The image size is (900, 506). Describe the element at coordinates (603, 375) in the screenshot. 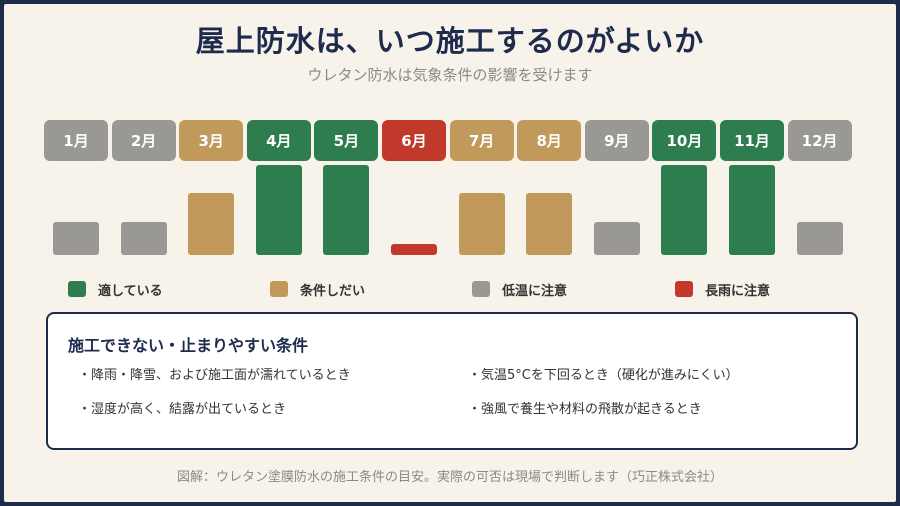

I see `condition-item: ・気温5°Cを下回るとき（硬化が進みにくい）` at that location.